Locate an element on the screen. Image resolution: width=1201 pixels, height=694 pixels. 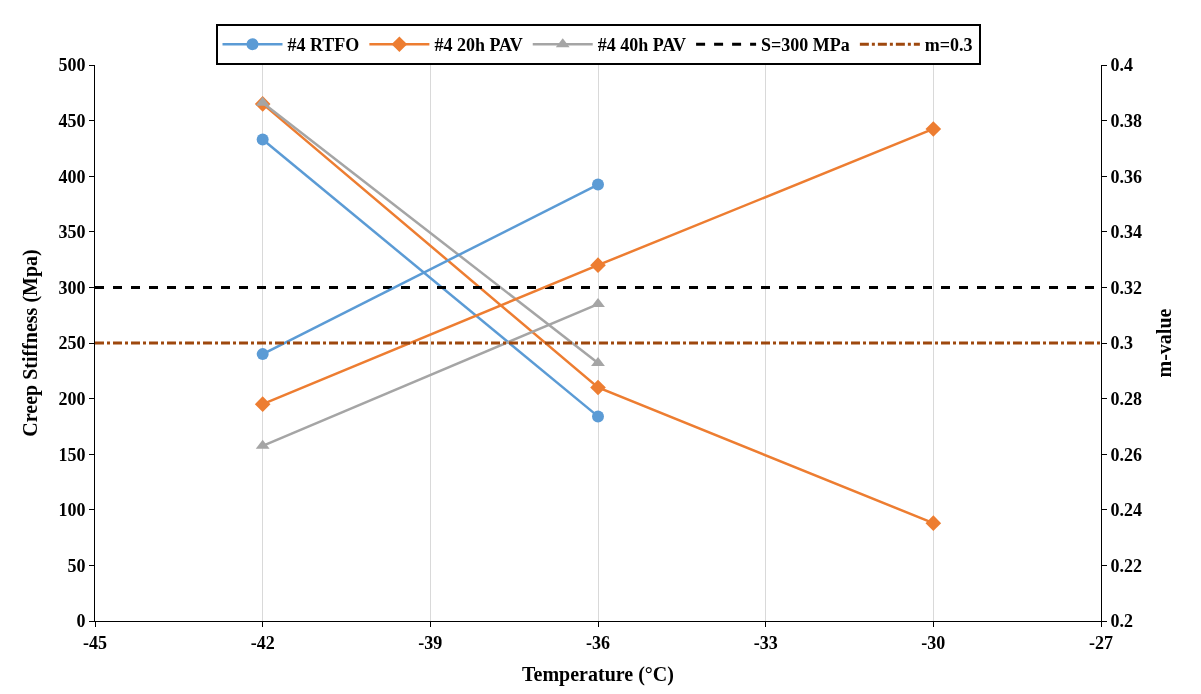
legend-label: #4 40h PAV is located at coordinates (642, 45).